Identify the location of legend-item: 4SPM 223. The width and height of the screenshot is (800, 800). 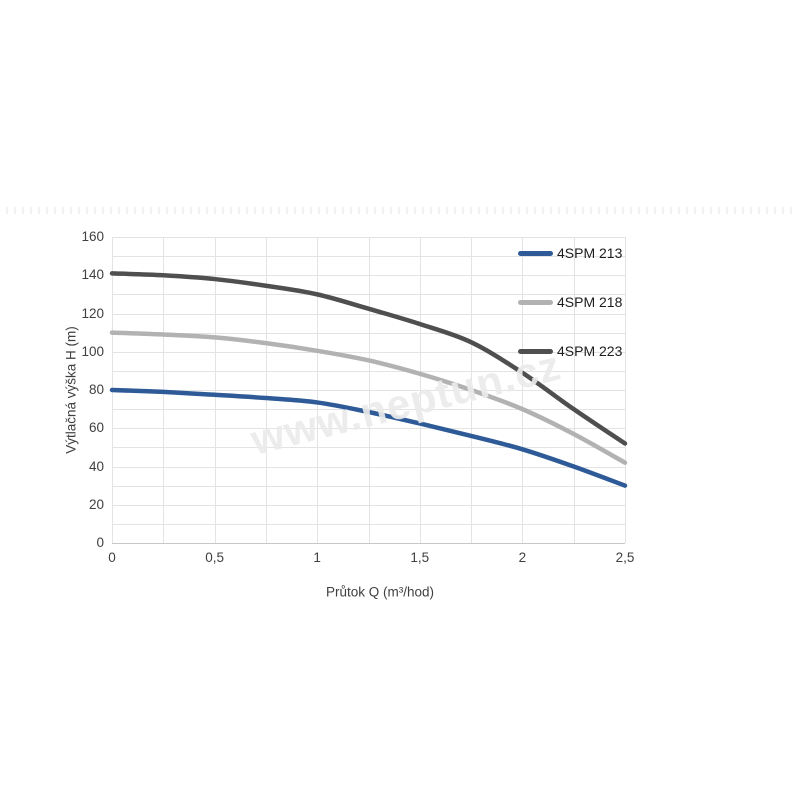
(570, 351).